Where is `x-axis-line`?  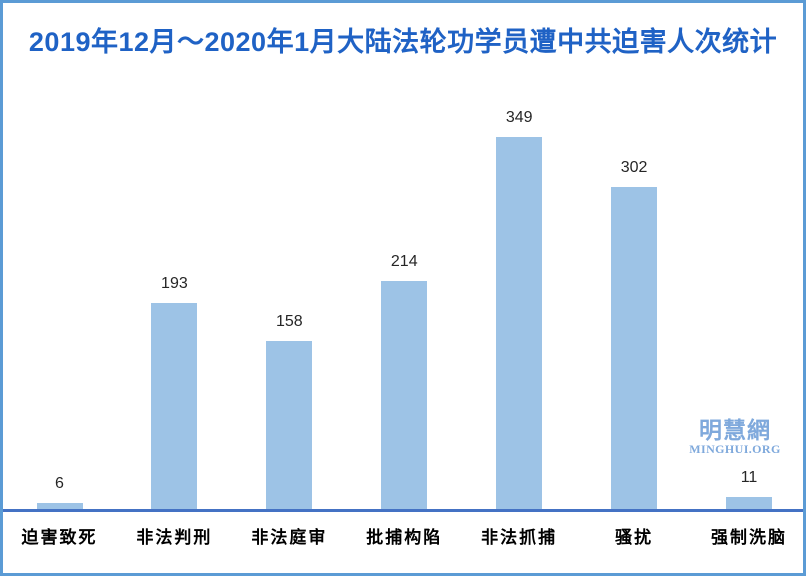
x-axis-line is located at coordinates (403, 510).